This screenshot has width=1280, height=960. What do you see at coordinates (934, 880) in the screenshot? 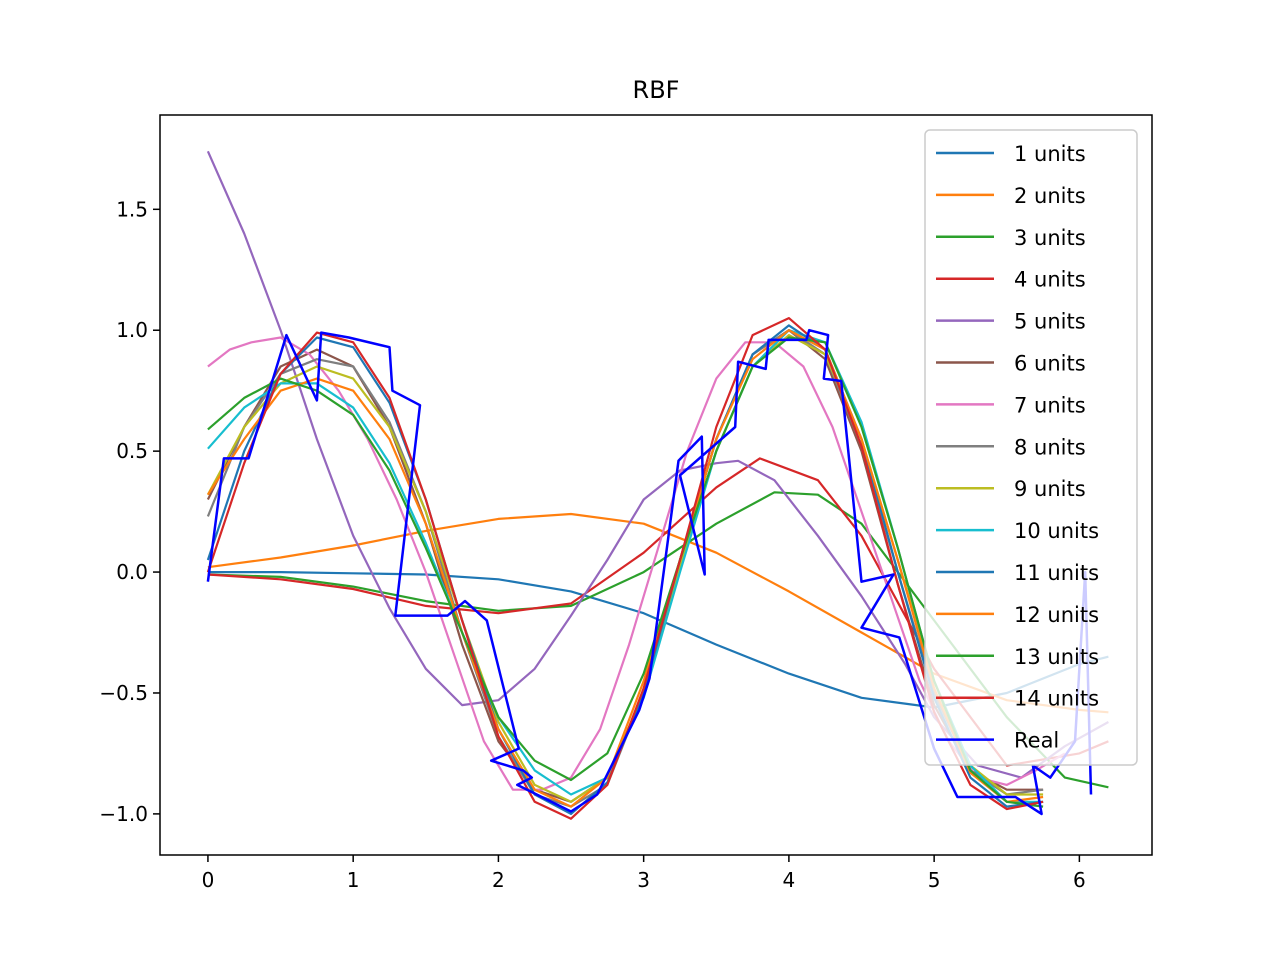
I see `x-tick-label: 5` at bounding box center [934, 880].